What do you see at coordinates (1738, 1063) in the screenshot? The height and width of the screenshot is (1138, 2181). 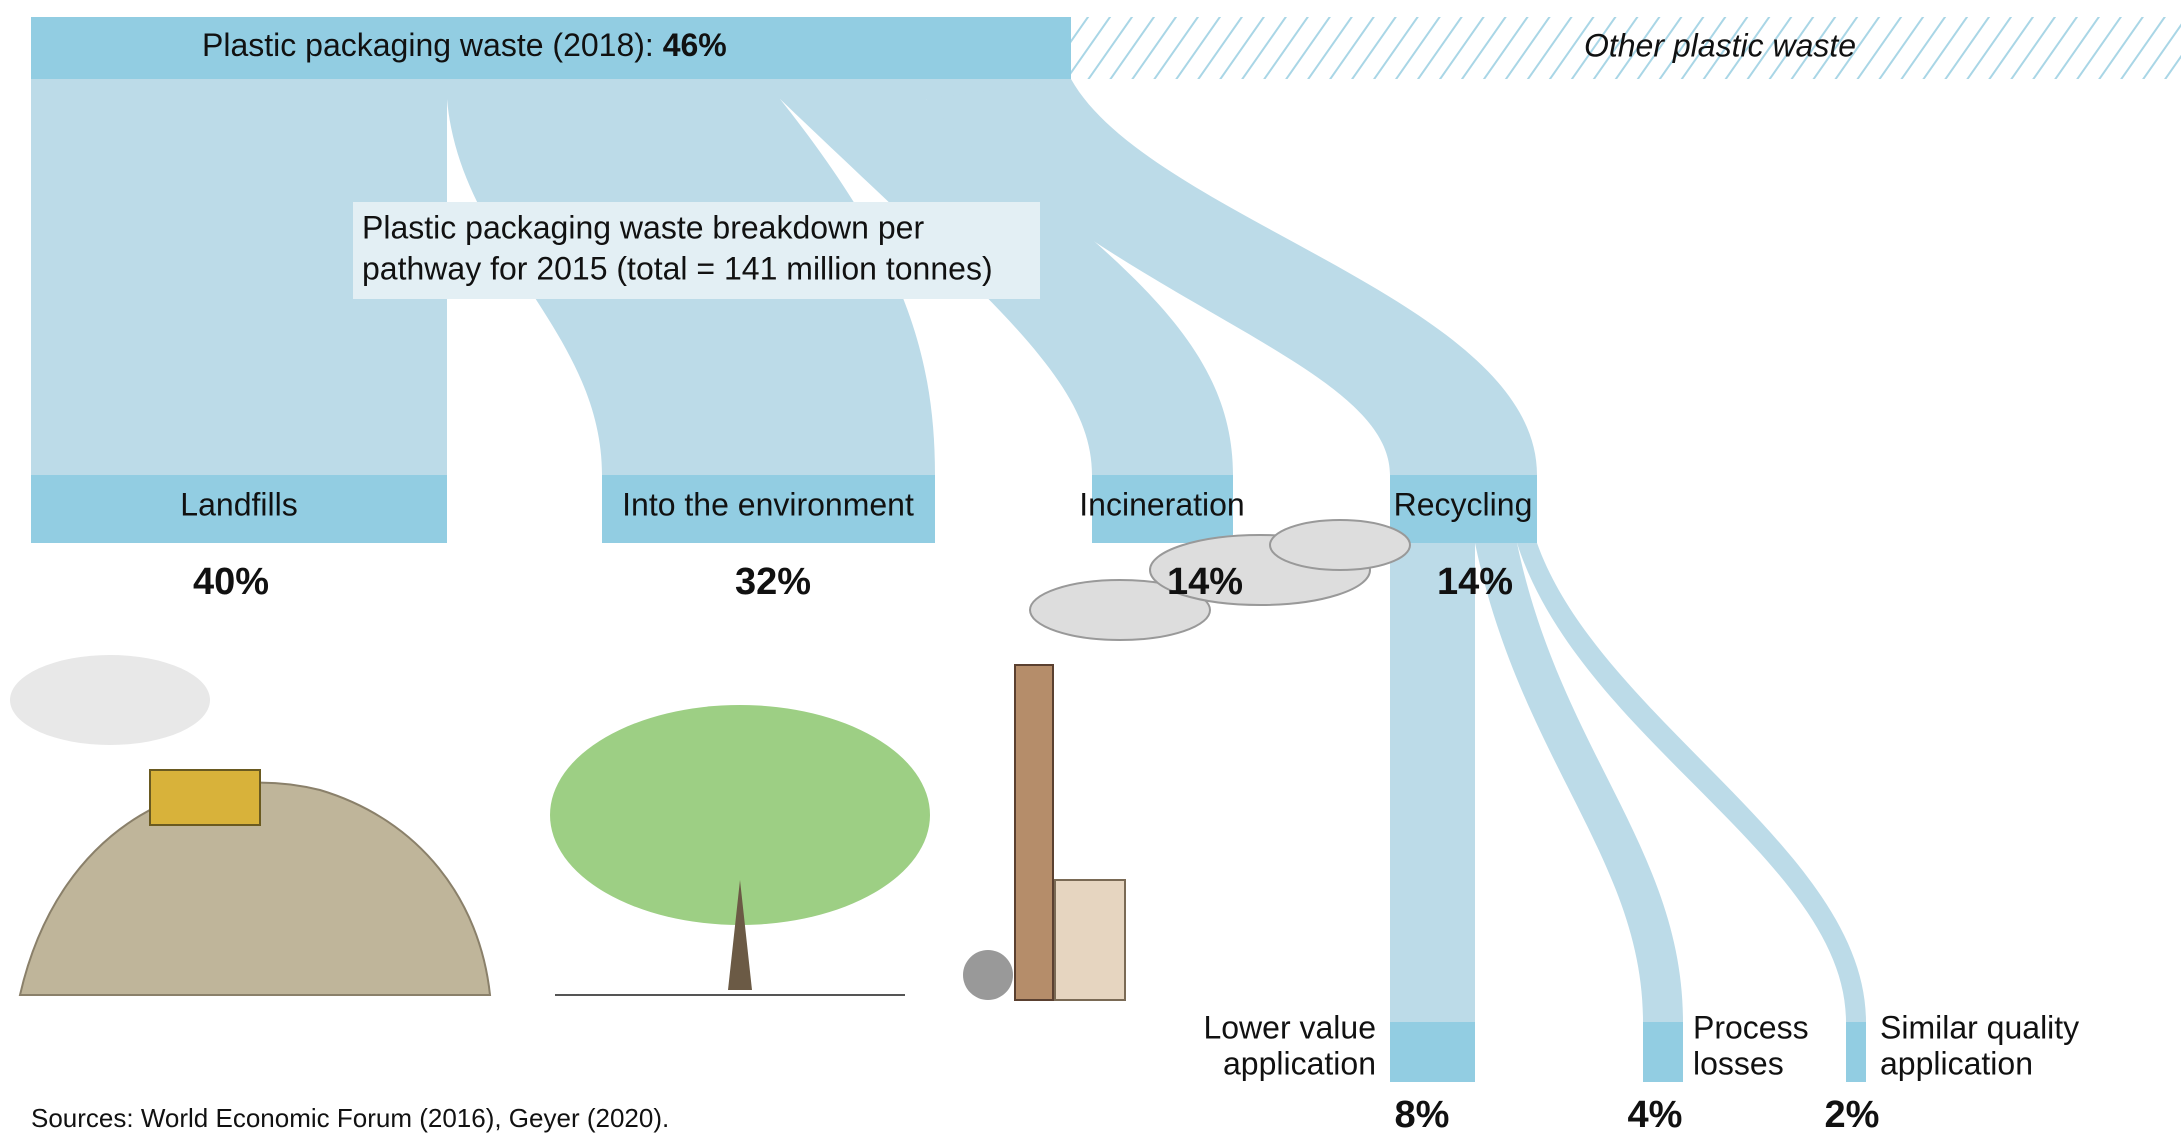 I see `outcome-label: losses` at bounding box center [1738, 1063].